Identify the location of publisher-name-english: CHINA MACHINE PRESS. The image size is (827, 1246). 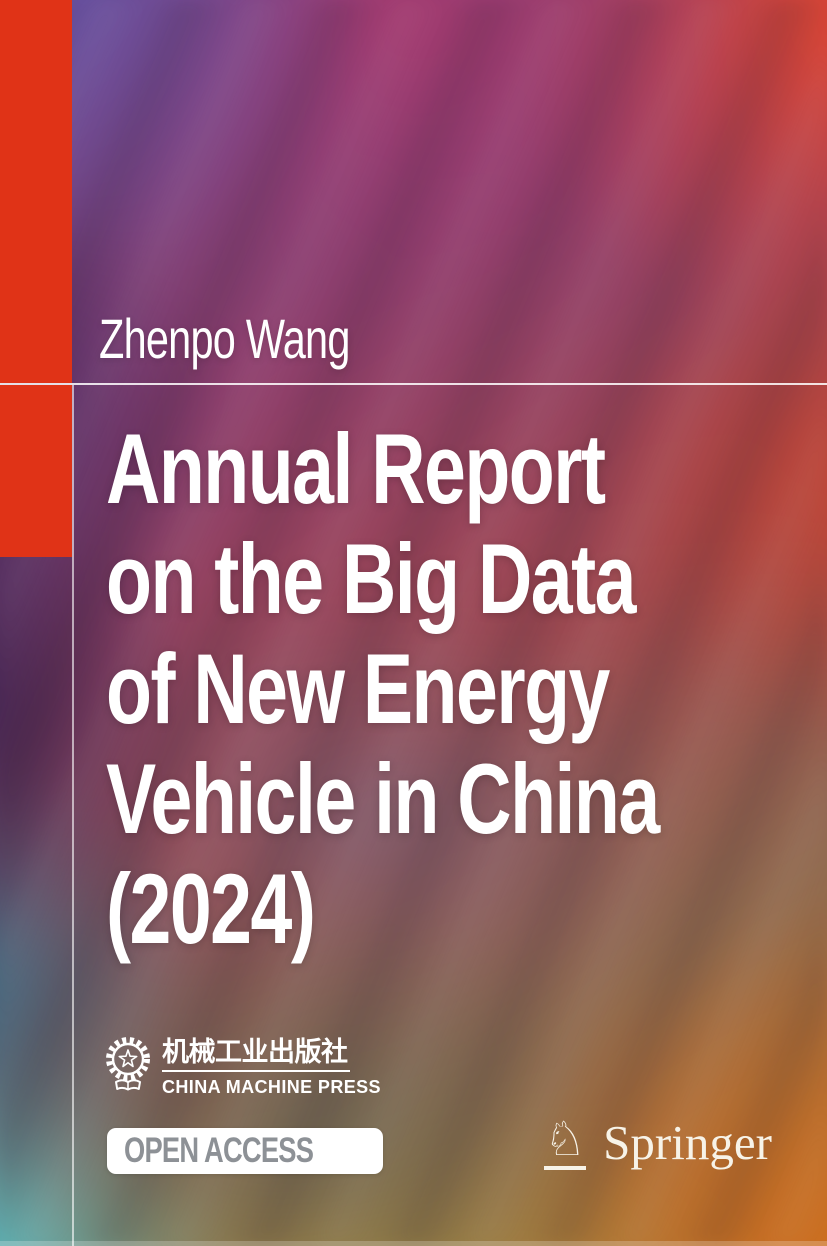
(271, 1087).